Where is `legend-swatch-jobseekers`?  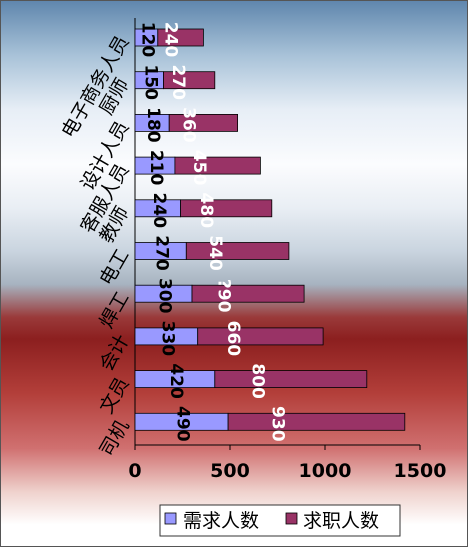 legend-swatch-jobseekers is located at coordinates (291, 518).